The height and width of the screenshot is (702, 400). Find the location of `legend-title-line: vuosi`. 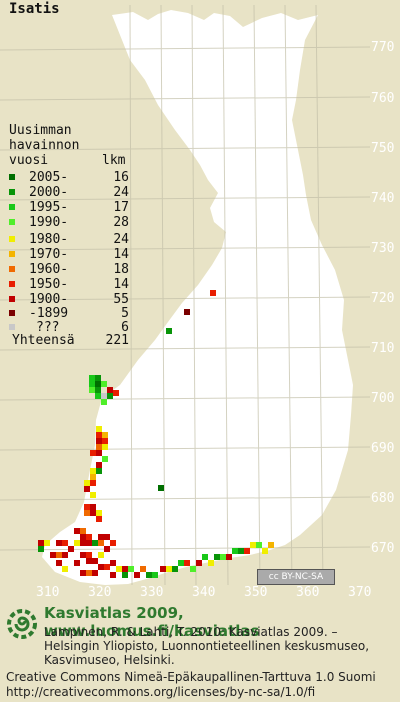

legend-title-line: vuosi is located at coordinates (29, 160).